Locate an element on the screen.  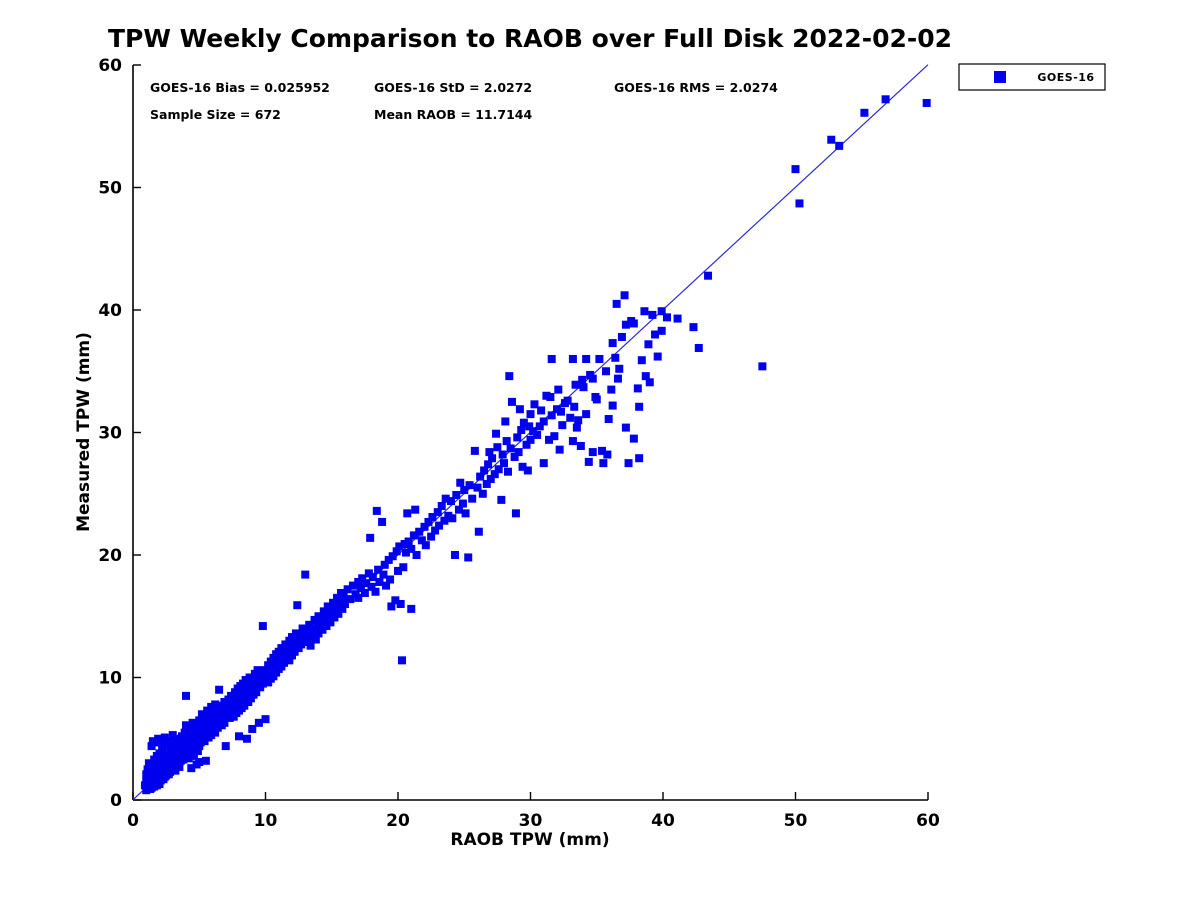
x-tick-label: 10 is located at coordinates (266, 821).